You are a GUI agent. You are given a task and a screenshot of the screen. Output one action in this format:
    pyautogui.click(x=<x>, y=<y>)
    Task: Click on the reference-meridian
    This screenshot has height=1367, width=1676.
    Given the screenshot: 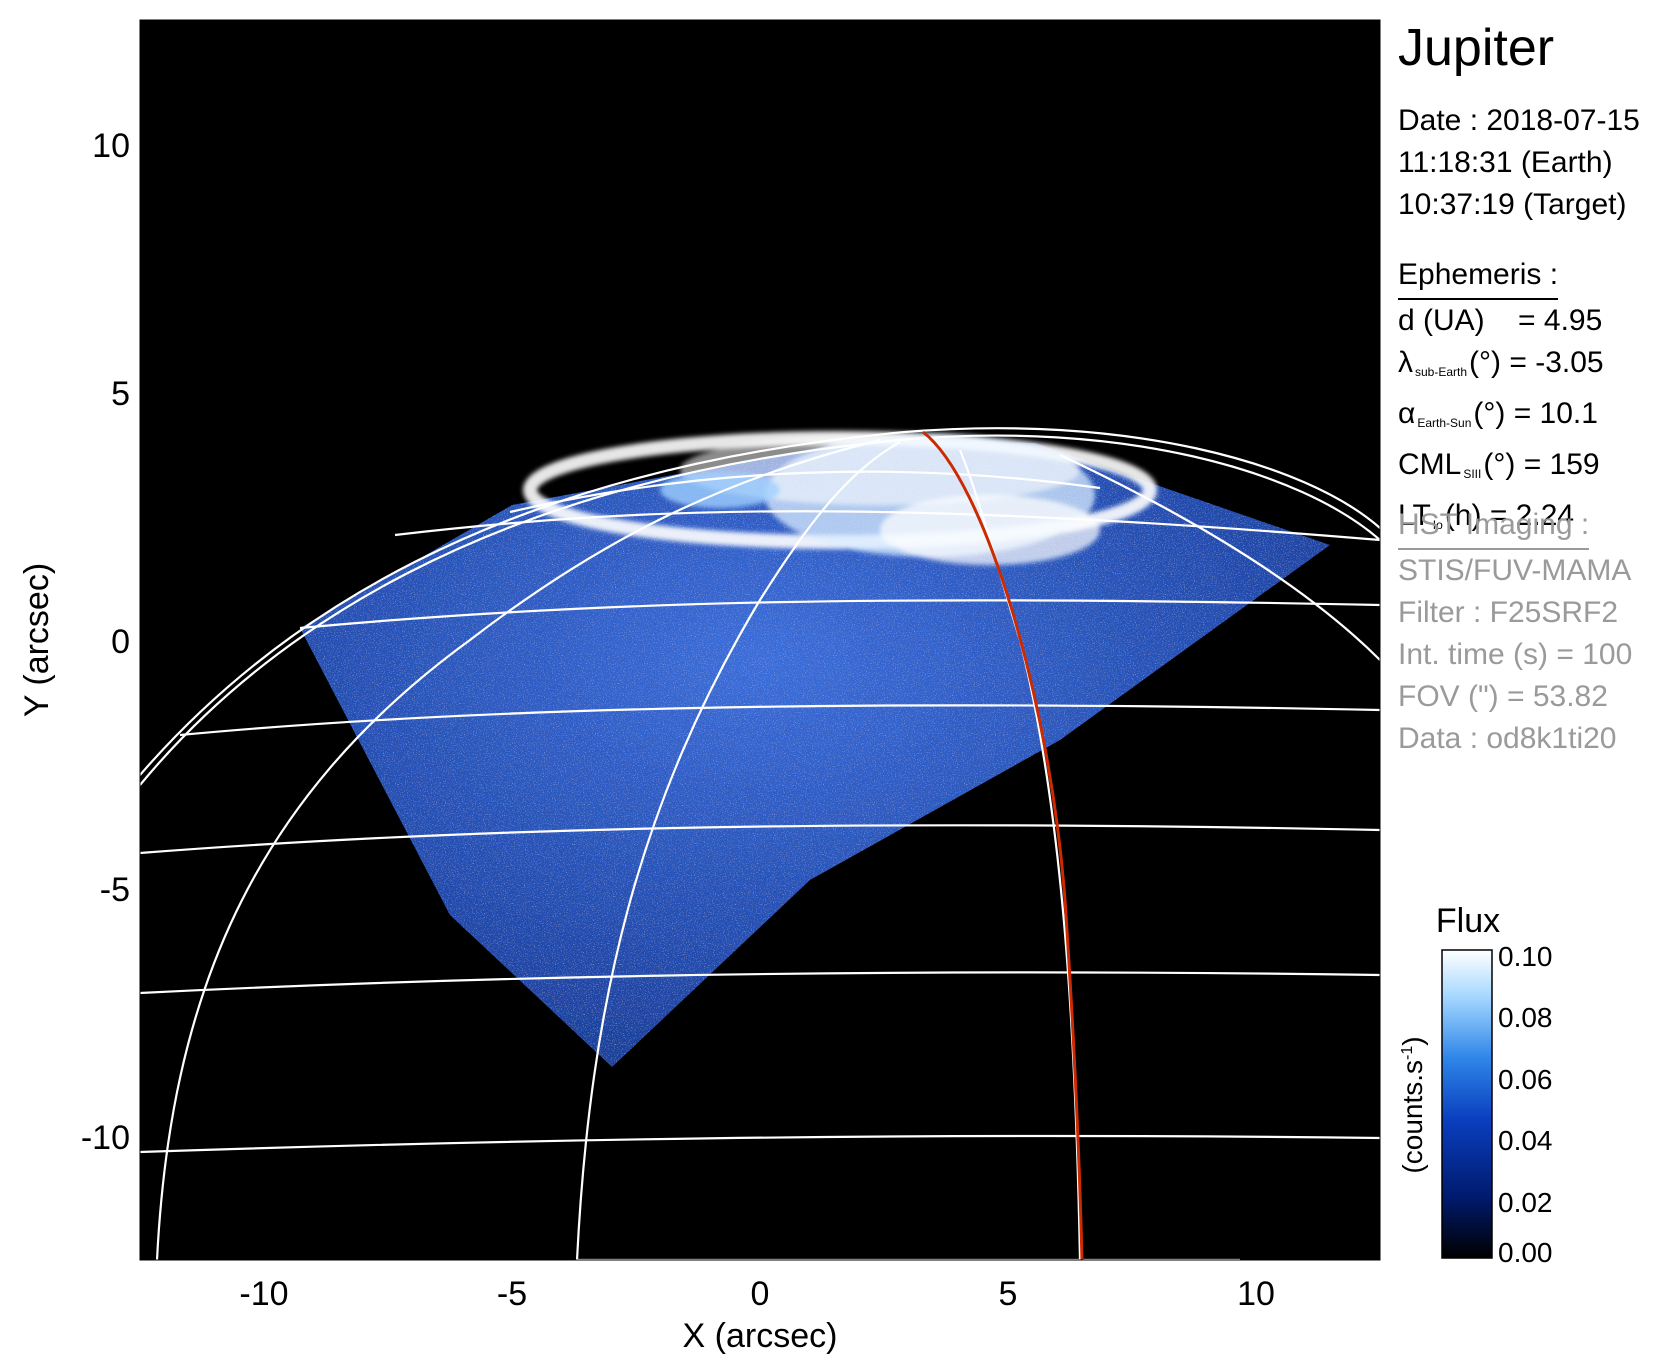 What is the action you would take?
    pyautogui.click(x=1003, y=845)
    